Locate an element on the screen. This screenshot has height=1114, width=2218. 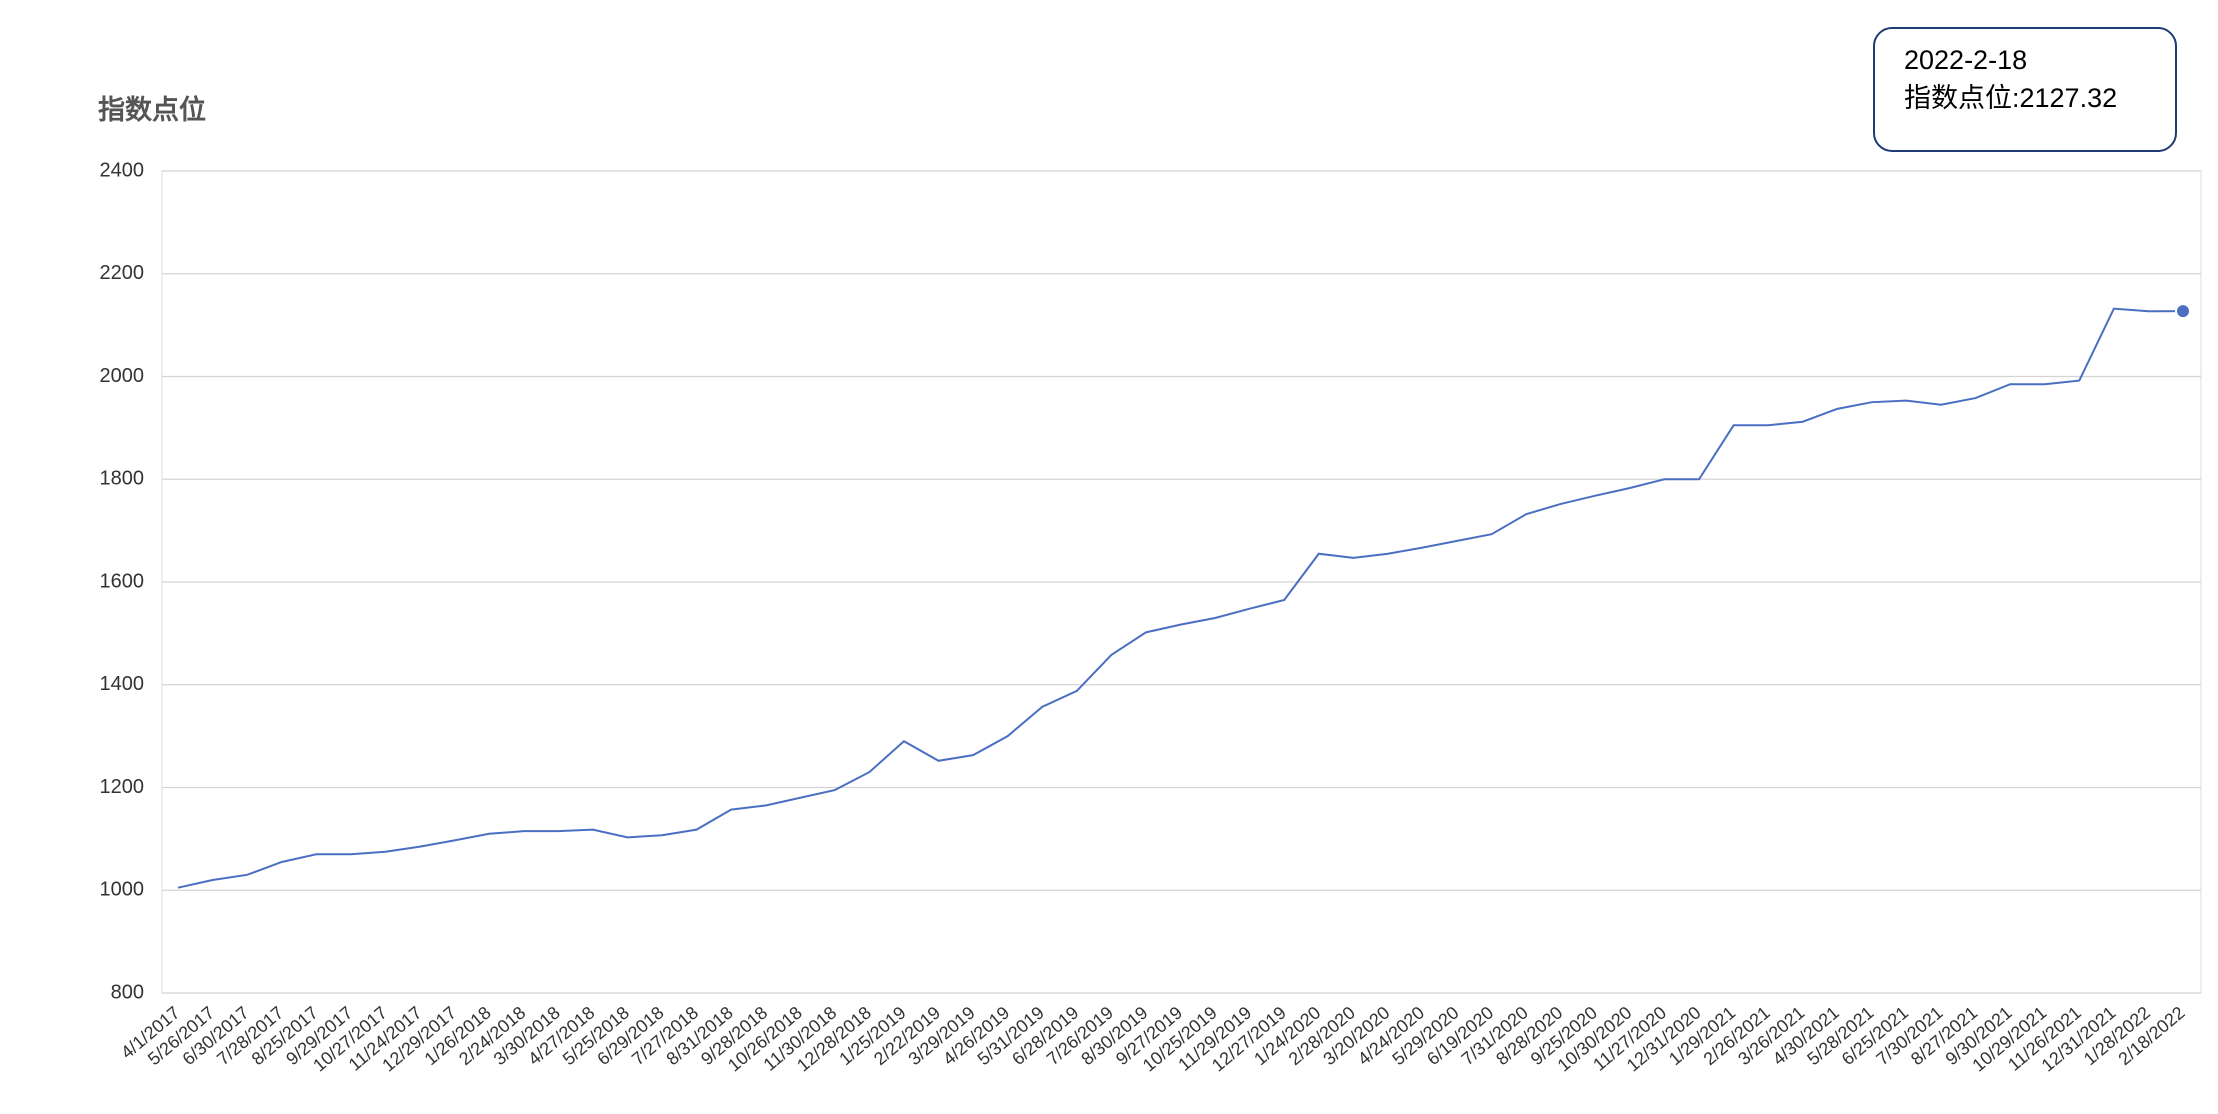
tooltip-box is located at coordinates (2025, 89).